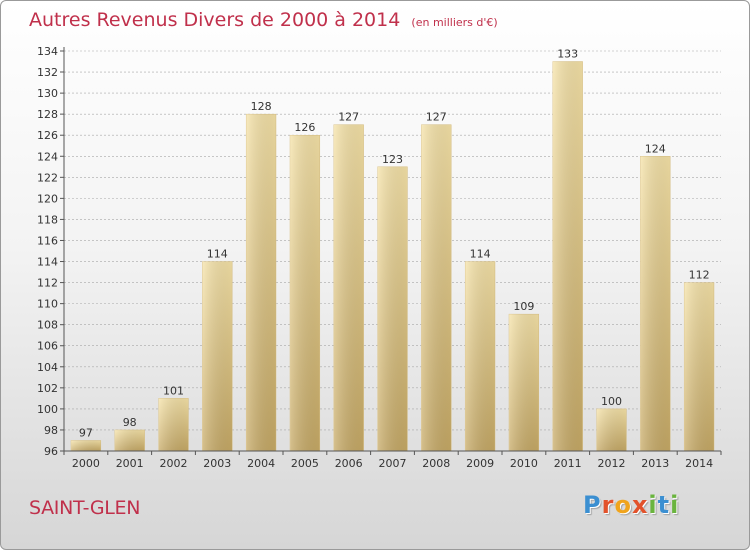 The image size is (750, 550). I want to click on y-tick-label: 128, so click(47, 114).